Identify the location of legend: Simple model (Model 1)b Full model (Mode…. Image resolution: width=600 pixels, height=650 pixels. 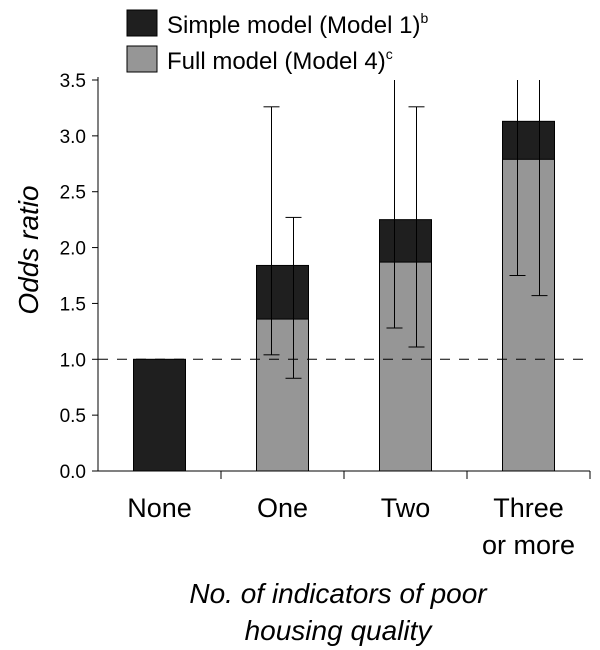
(277, 42).